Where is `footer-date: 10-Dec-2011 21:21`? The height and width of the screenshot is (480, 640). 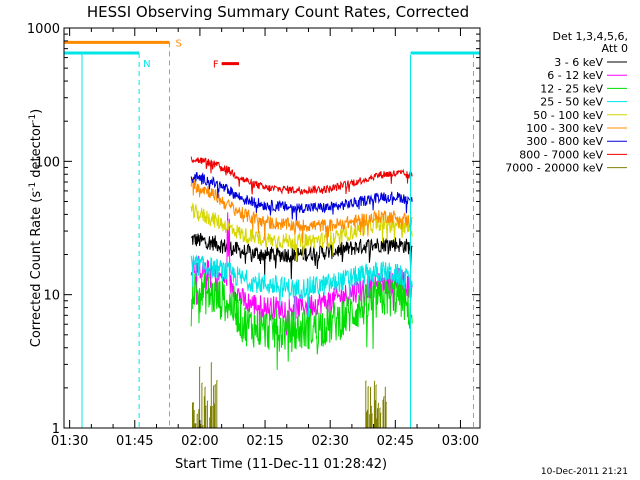 footer-date: 10-Dec-2011 21:21 is located at coordinates (584, 472).